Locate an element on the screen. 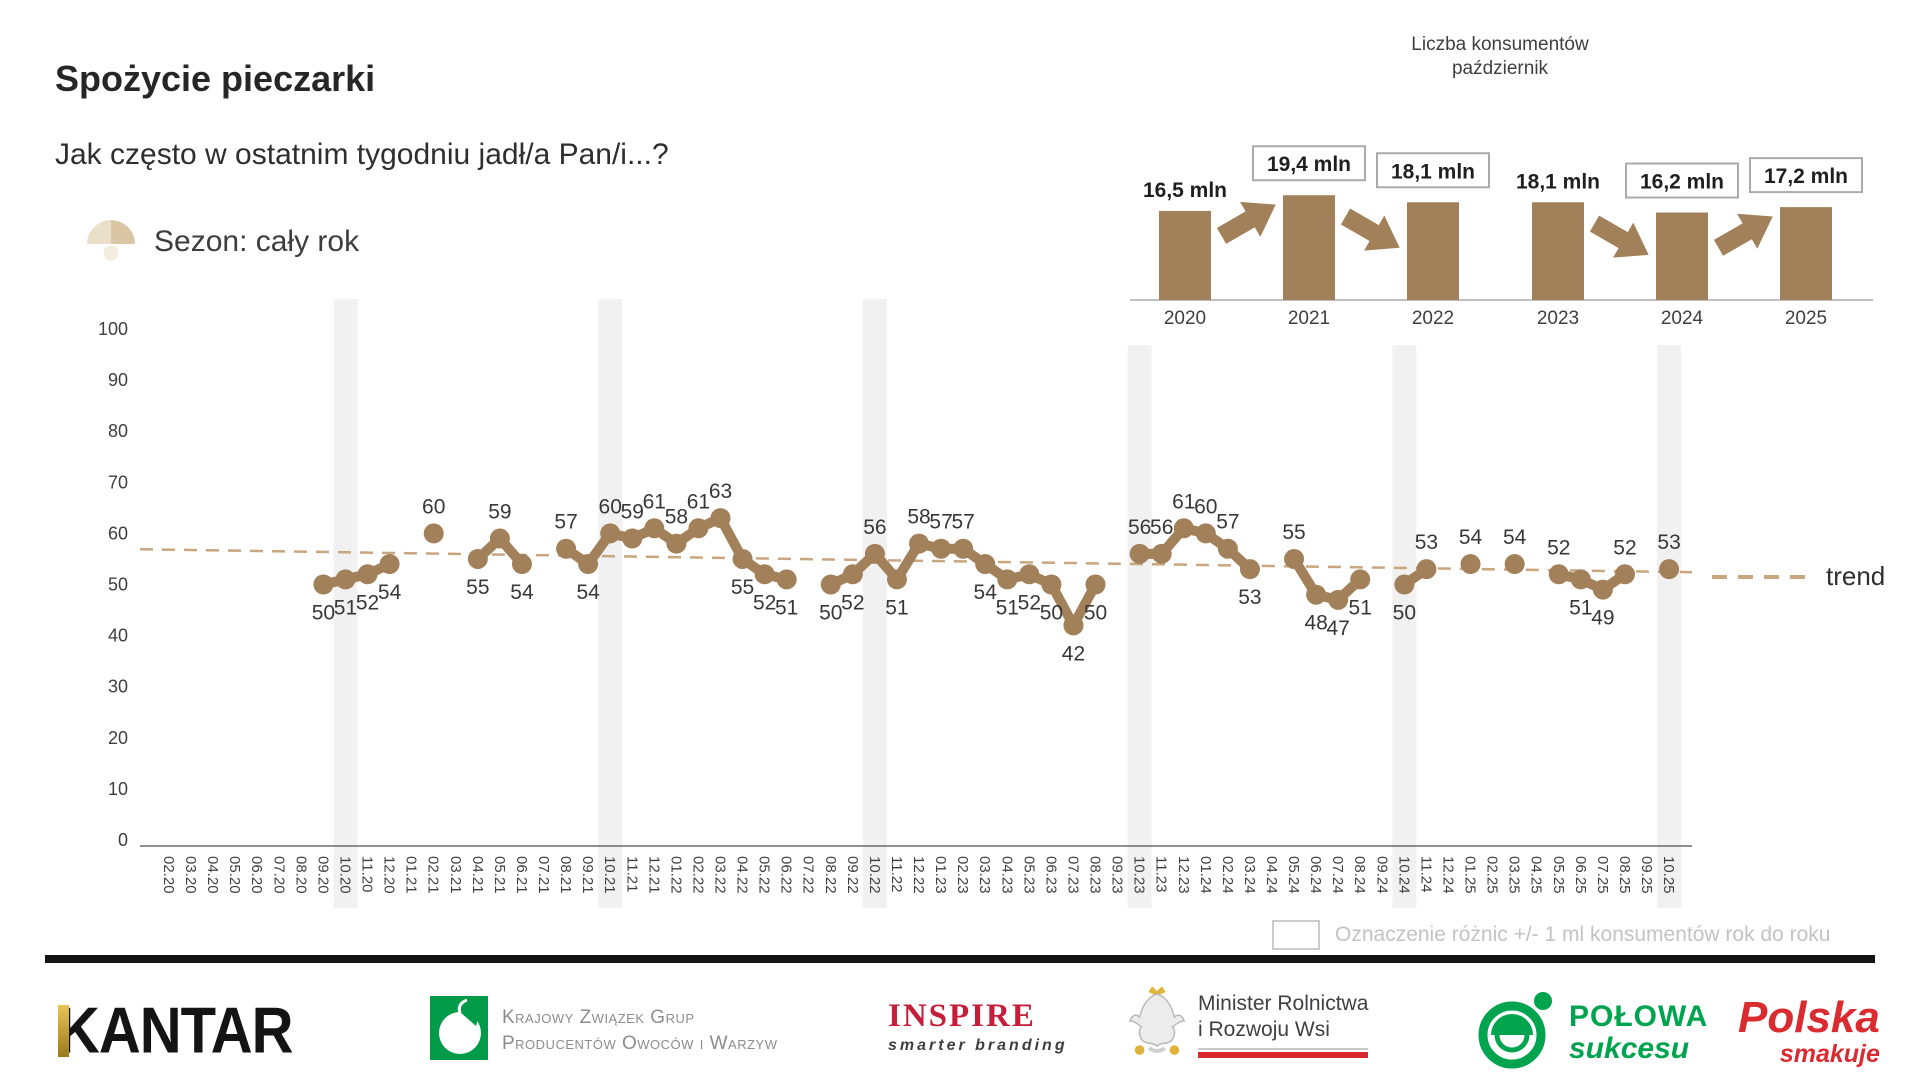 The width and height of the screenshot is (1920, 1080). data-point-label: 59 is located at coordinates (632, 512).